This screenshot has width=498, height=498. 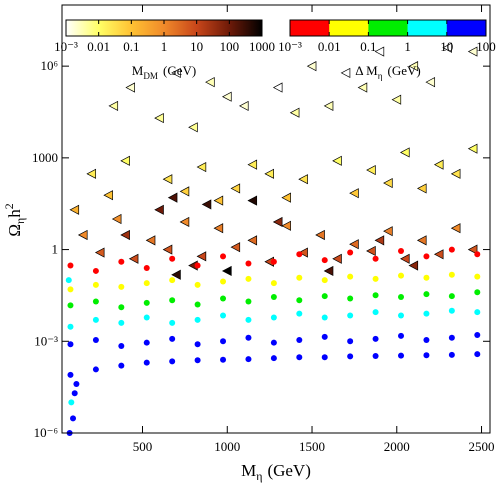 What do you see at coordinates (312, 446) in the screenshot?
I see `x-tick-label: 1500` at bounding box center [312, 446].